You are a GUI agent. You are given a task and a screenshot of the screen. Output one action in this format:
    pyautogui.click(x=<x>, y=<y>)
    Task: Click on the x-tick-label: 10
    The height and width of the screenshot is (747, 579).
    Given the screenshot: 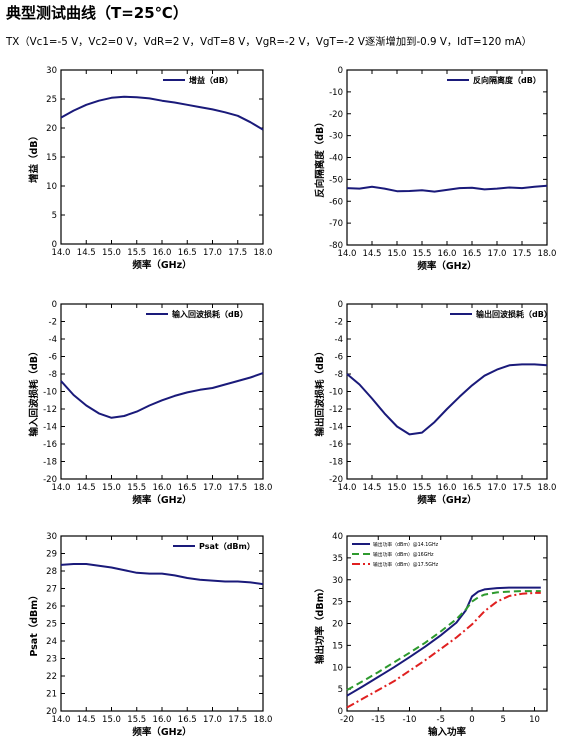 What is the action you would take?
    pyautogui.click(x=534, y=720)
    